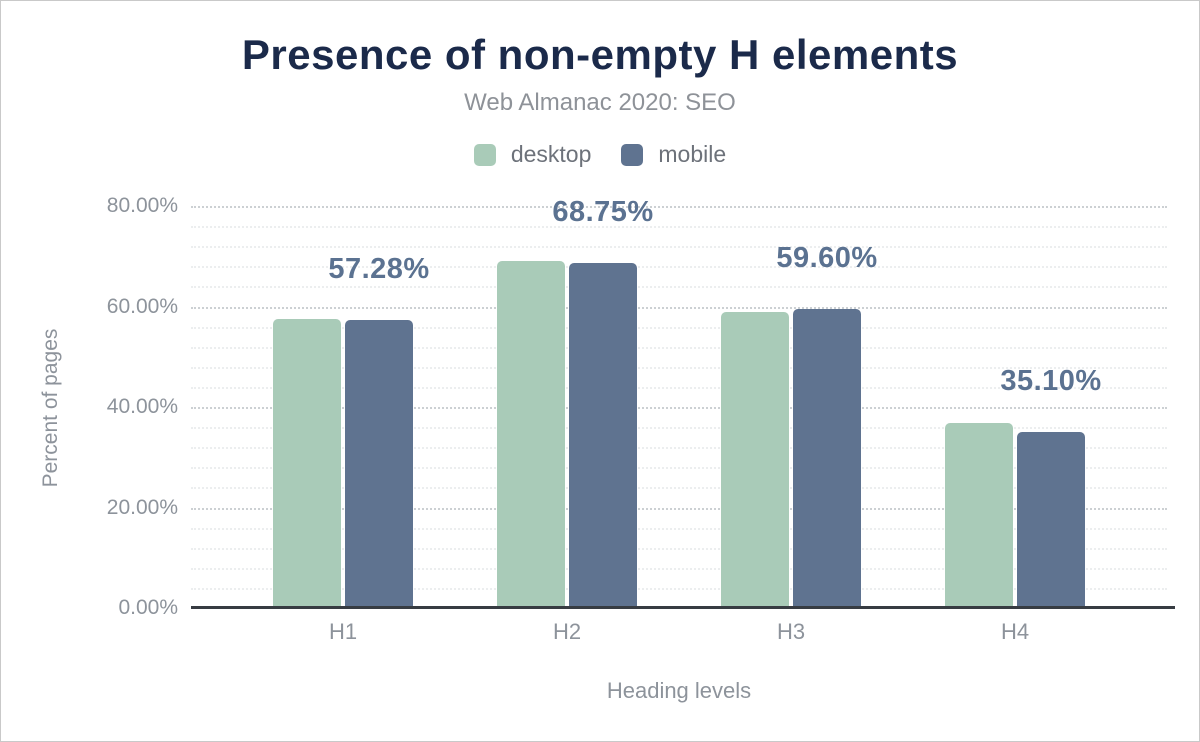 The image size is (1200, 742). I want to click on x-category-label-h1: H1, so click(343, 631).